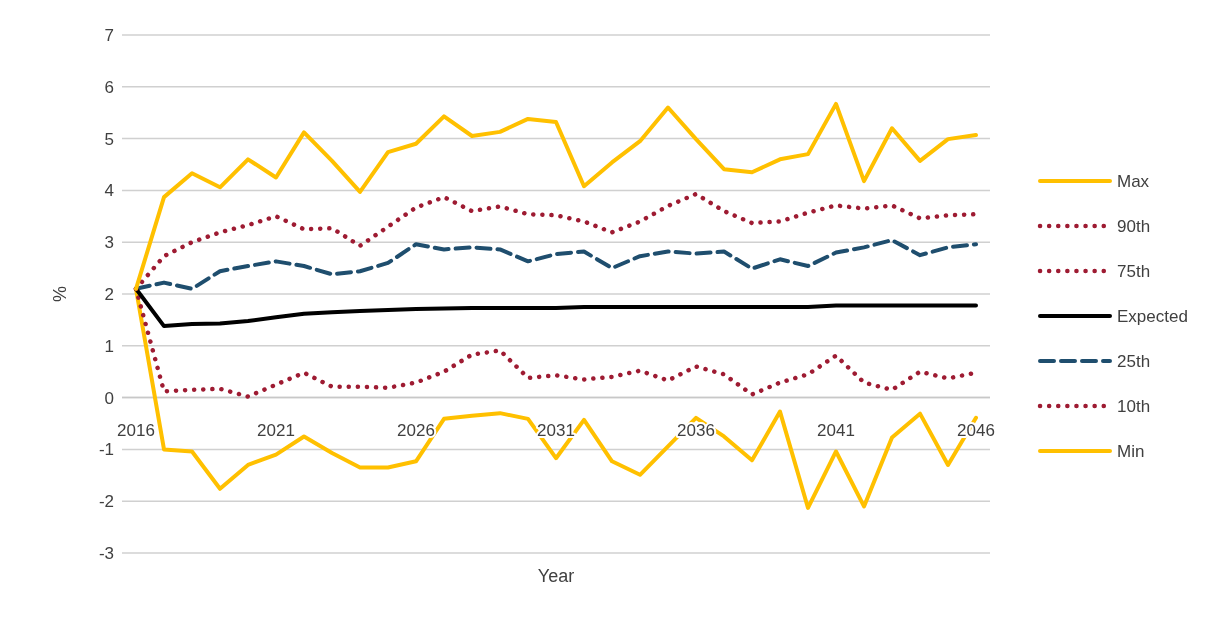 This screenshot has width=1225, height=619. Describe the element at coordinates (109, 346) in the screenshot. I see `y-tick-label: 1` at that location.